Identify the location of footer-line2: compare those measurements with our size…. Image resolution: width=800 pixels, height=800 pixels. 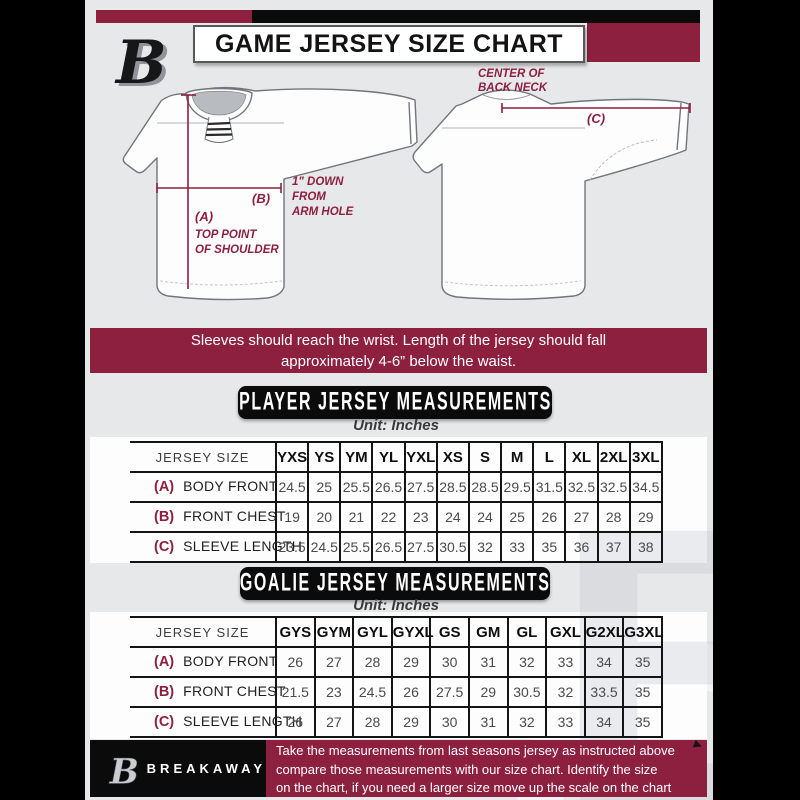
(467, 769).